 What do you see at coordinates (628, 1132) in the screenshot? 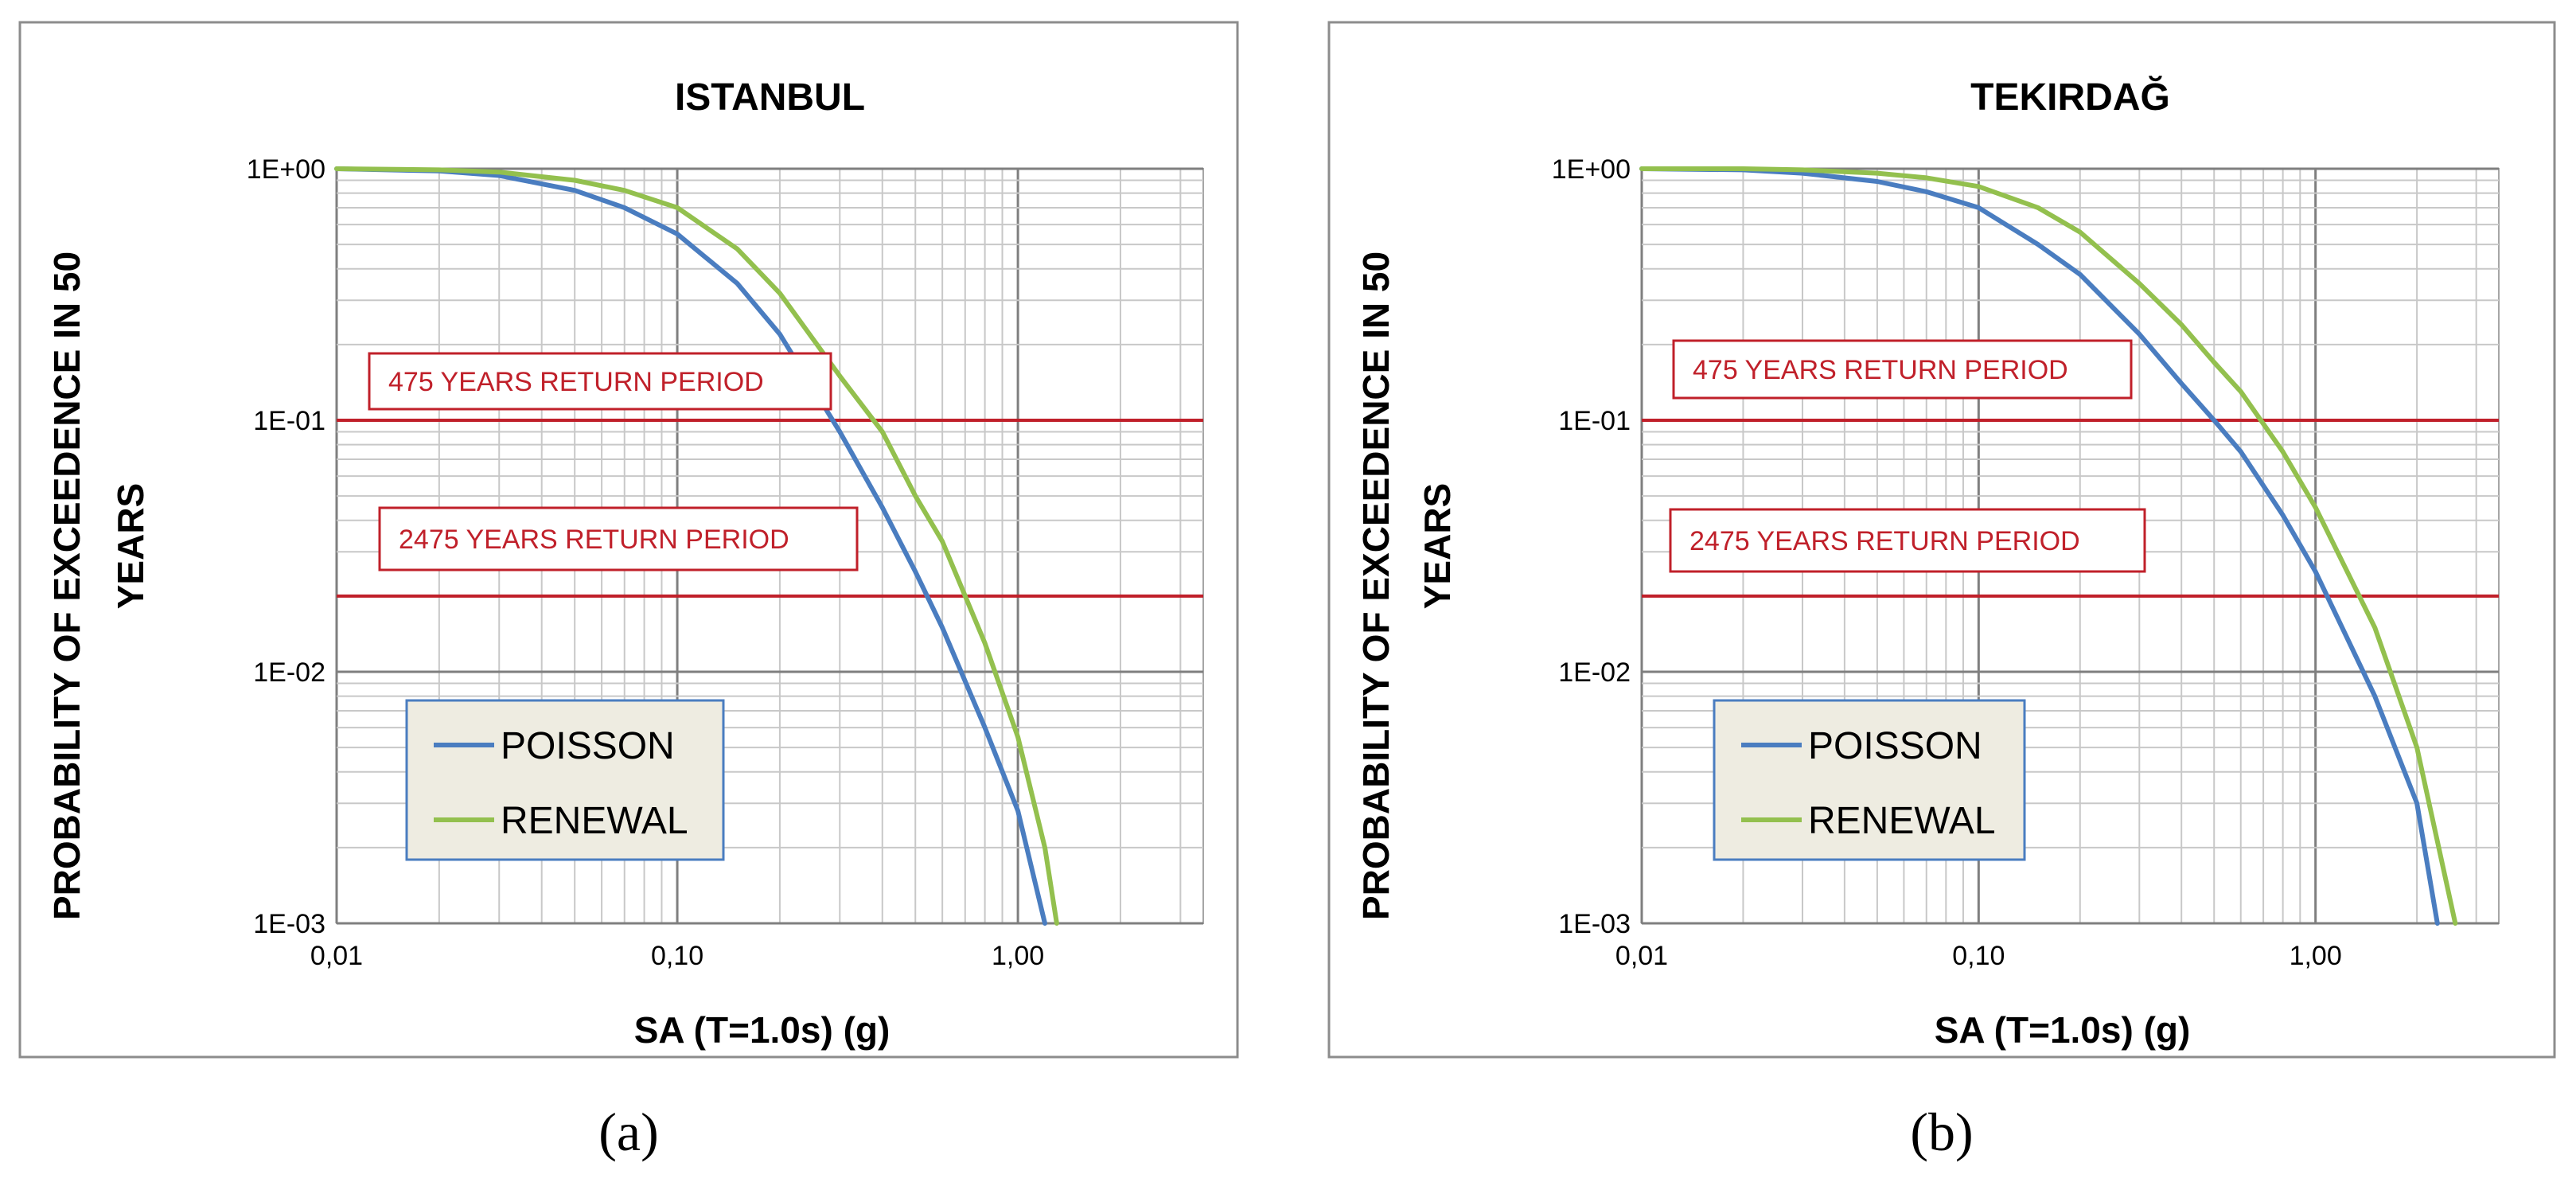
I see `panel-caption: (a)` at bounding box center [628, 1132].